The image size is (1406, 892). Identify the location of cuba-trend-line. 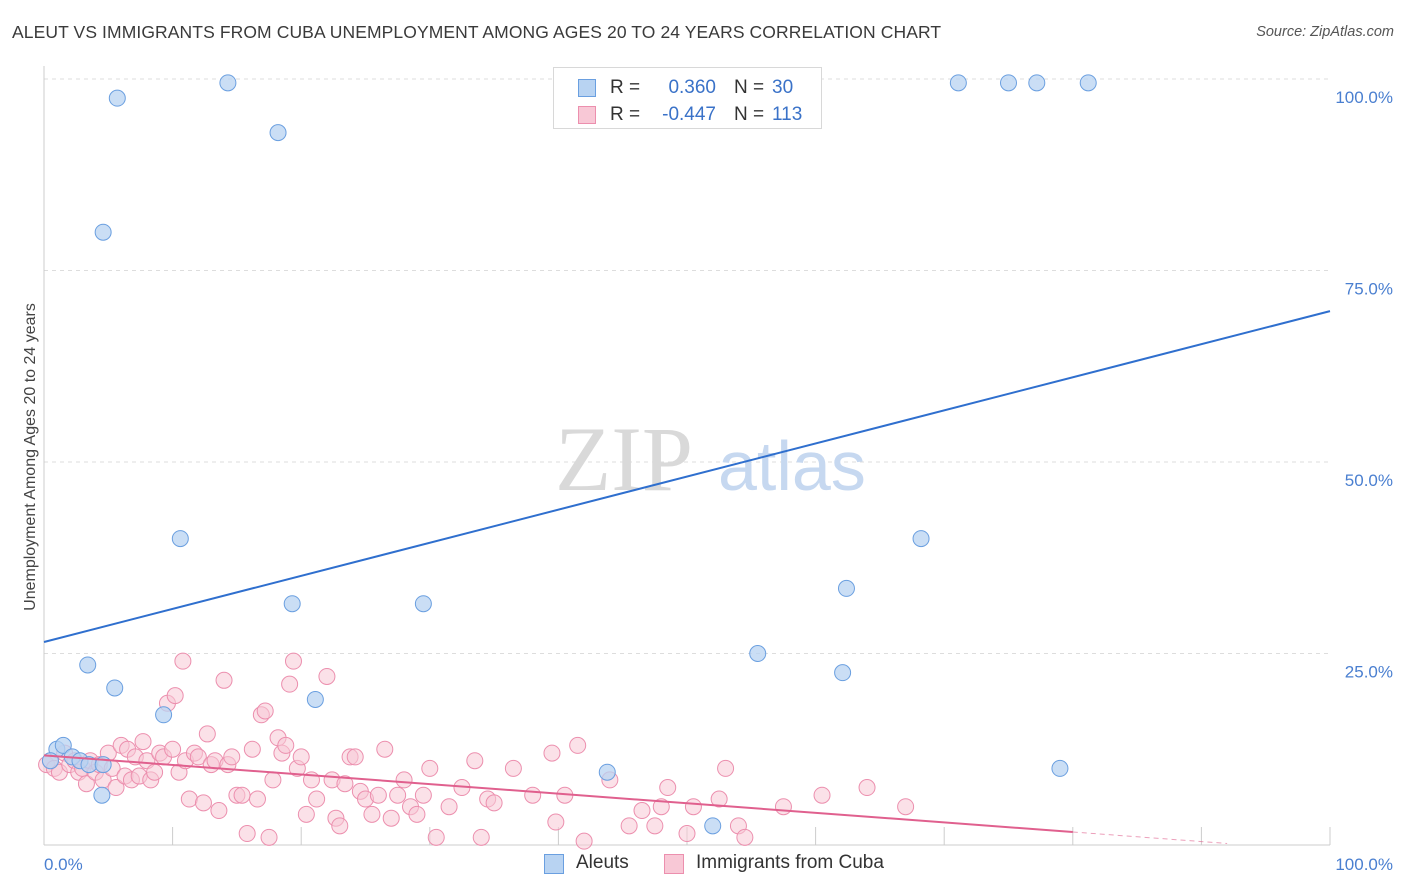
(558, 793).